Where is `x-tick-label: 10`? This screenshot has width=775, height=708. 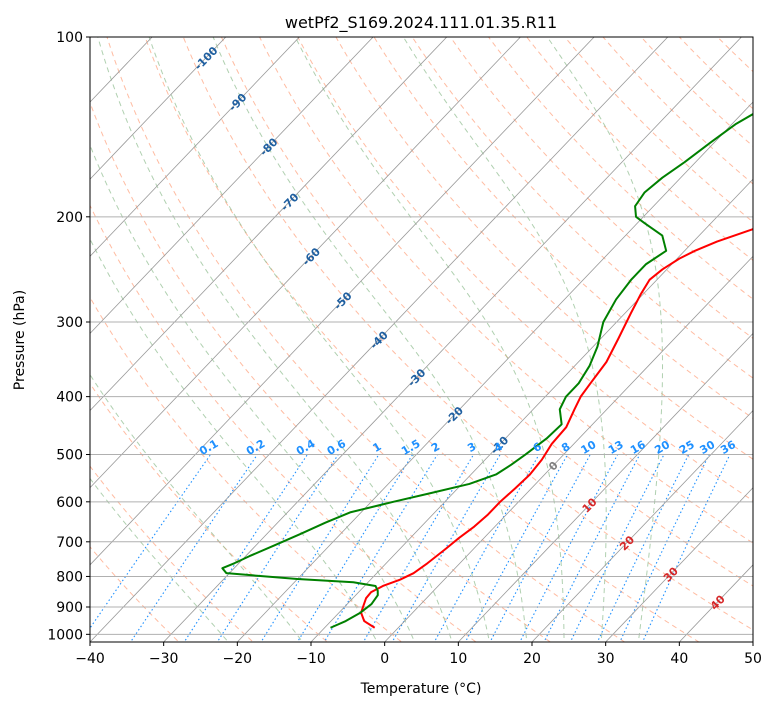
x-tick-label: 10 is located at coordinates (458, 659).